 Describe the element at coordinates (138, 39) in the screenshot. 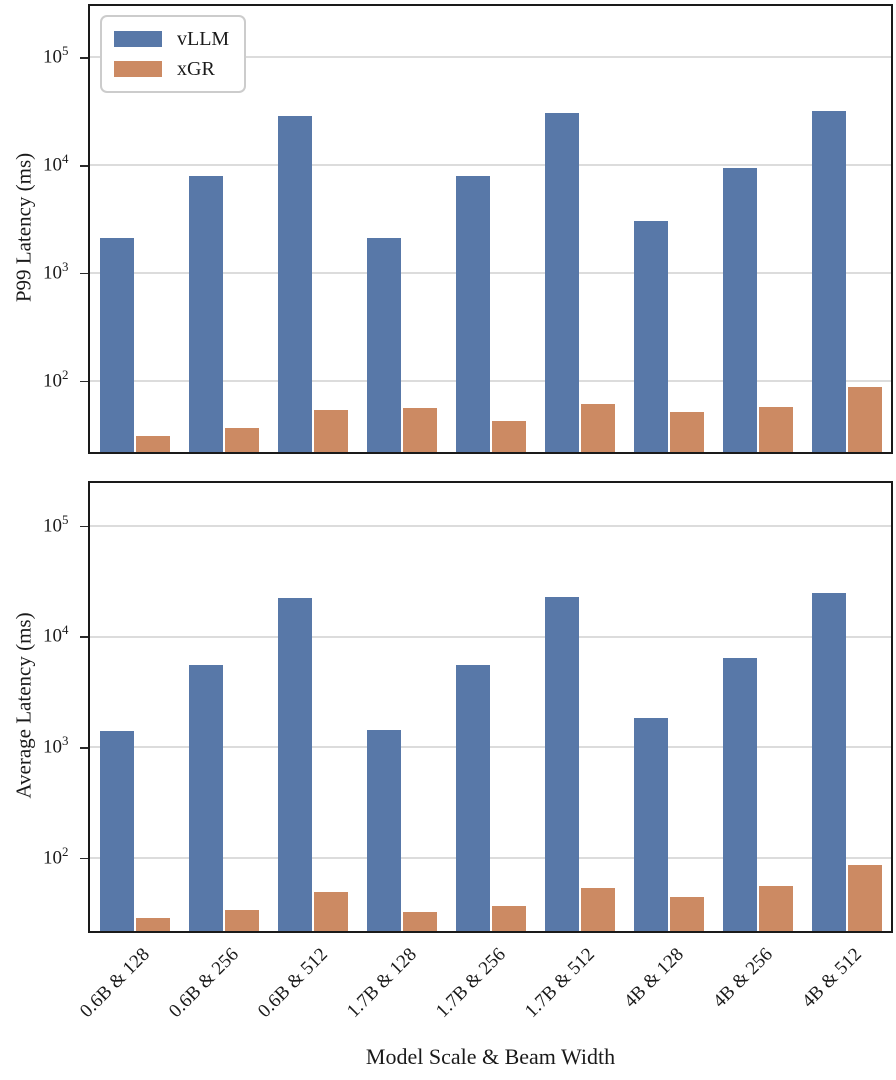

I see `vllm-color-swatch` at that location.